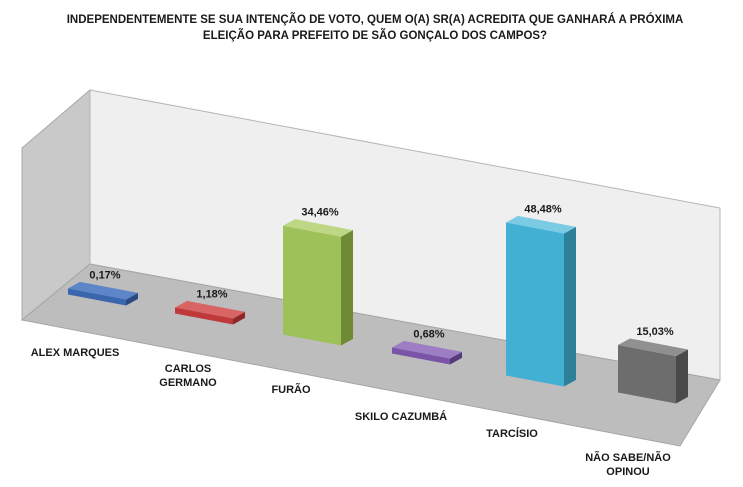  Describe the element at coordinates (543, 209) in the screenshot. I see `value-label: 48,48%` at that location.